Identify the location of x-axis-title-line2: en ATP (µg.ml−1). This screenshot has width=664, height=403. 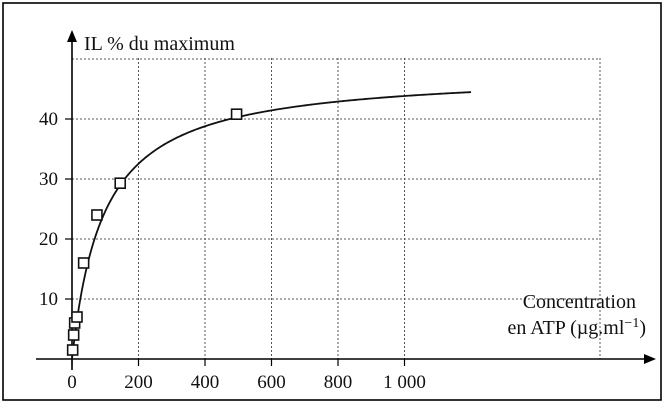
(577, 327).